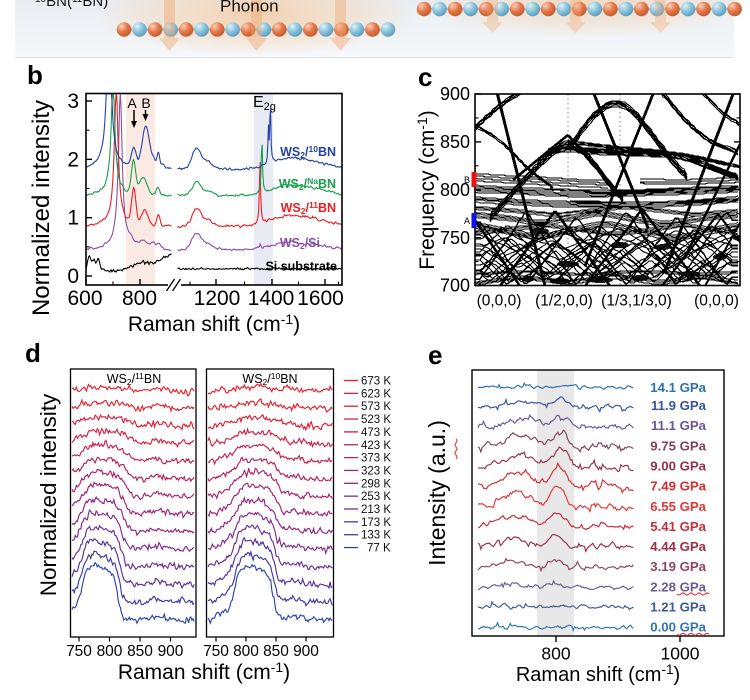  Describe the element at coordinates (217, 298) in the screenshot. I see `svg-text: 1200` at that location.